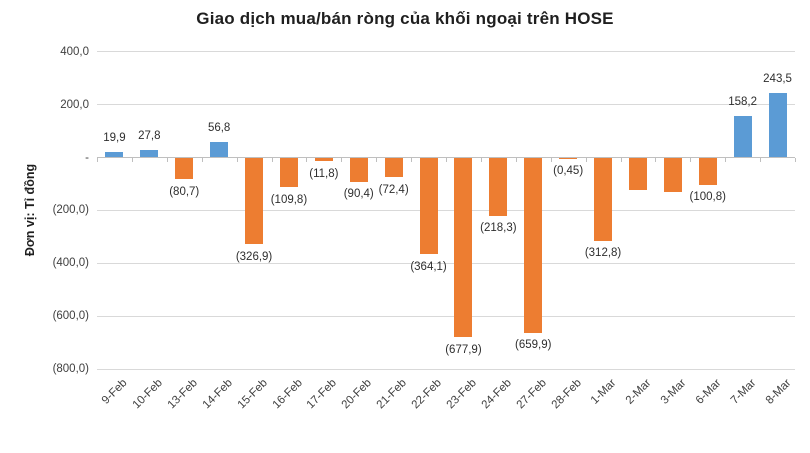 This screenshot has height=453, width=810. I want to click on y-tick-label: -, so click(87, 157).